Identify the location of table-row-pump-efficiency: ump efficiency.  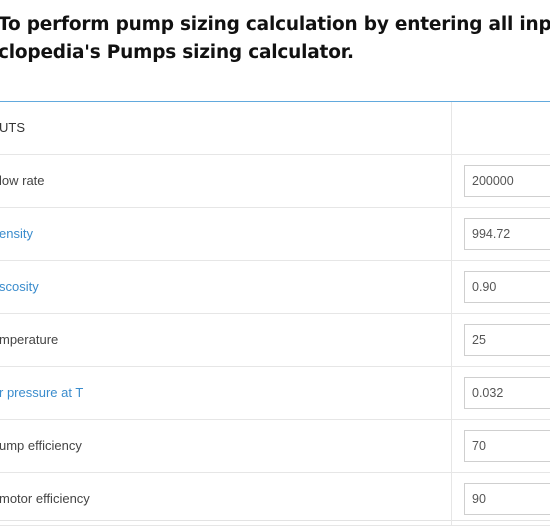
(275, 446).